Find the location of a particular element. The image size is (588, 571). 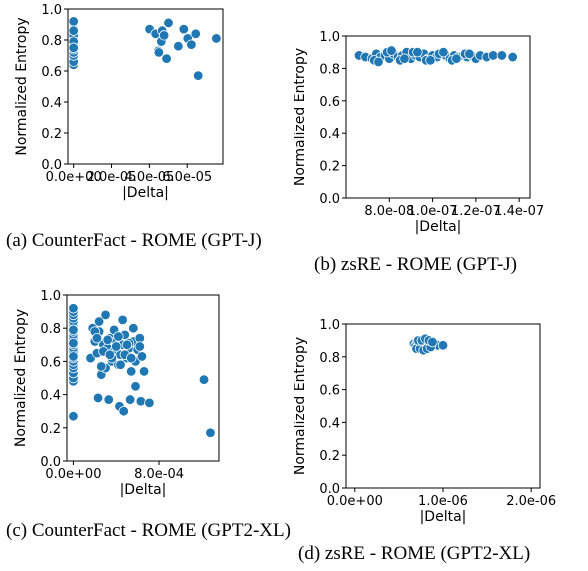

x-tick-label: 1.0e-06 is located at coordinates (443, 501).